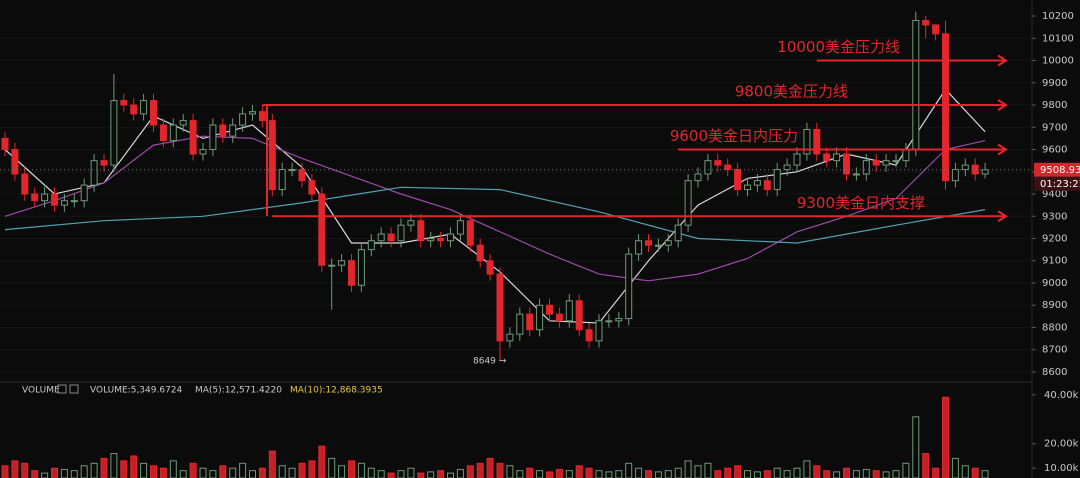  I want to click on y-tick-label: 9900, so click(1054, 83).